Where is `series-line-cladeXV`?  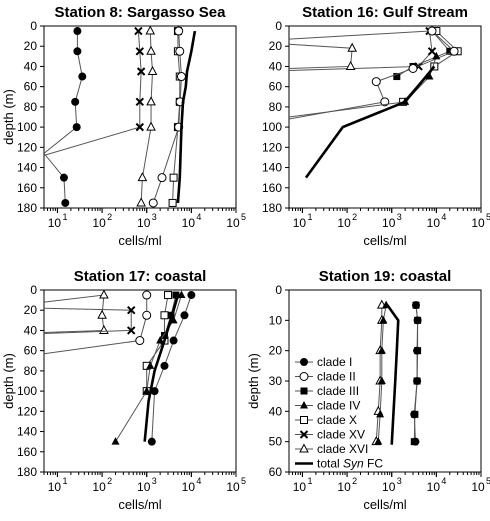
series-line-cladeXV is located at coordinates (93, 93).